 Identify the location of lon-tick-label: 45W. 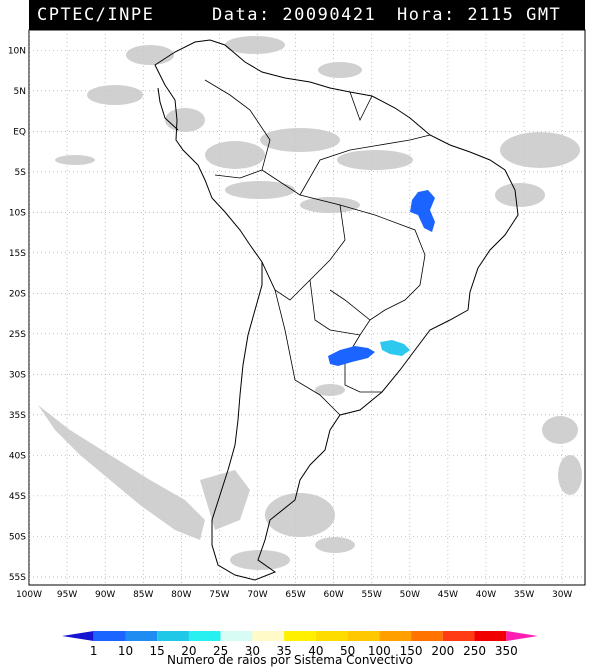
(448, 595).